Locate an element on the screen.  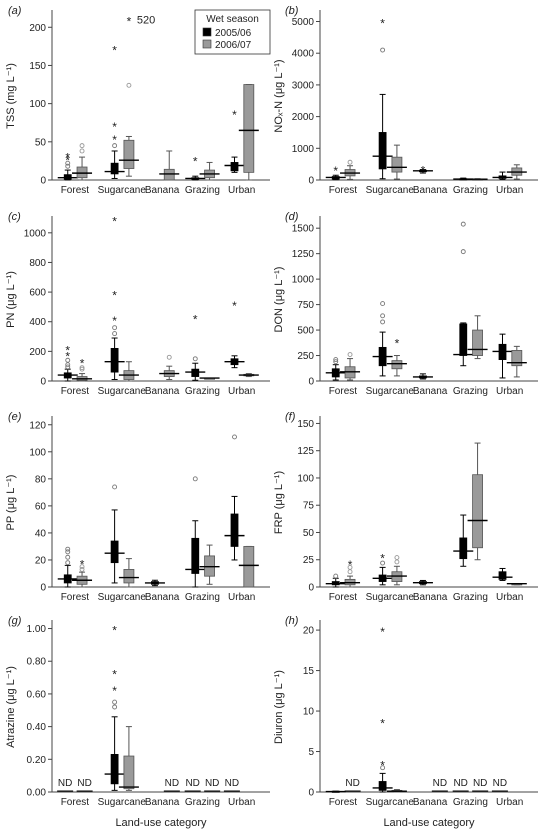
y-tick-label: 250 is located at coordinates (305, 356).